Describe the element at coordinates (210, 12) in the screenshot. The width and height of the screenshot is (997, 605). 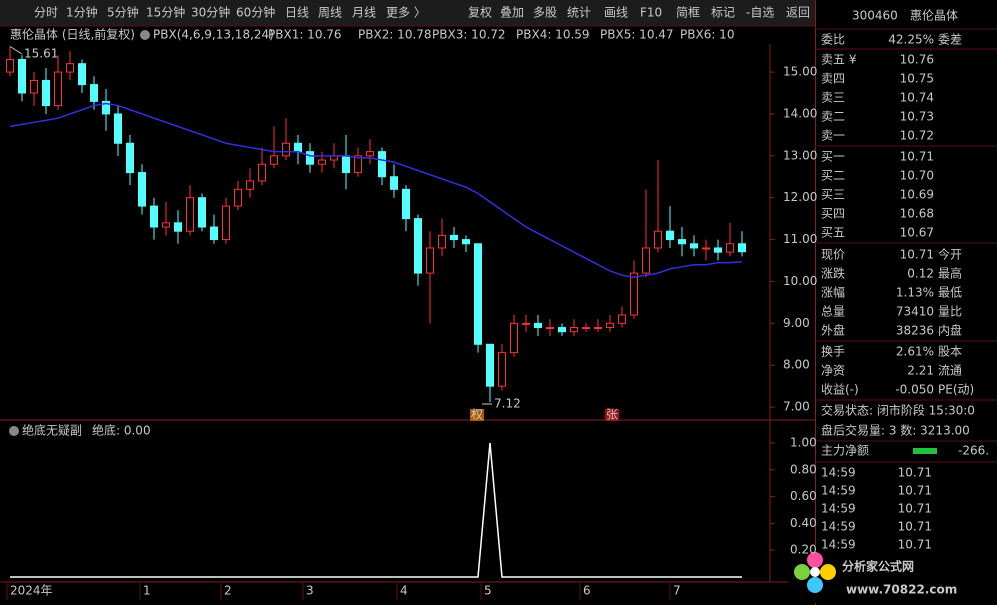
I see `period-tab: 30分钟` at that location.